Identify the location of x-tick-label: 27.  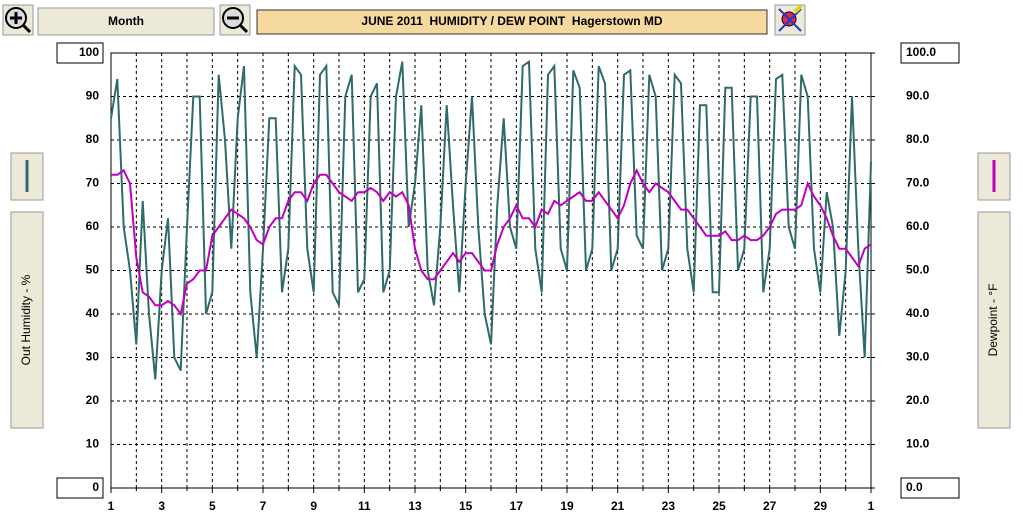
(770, 506).